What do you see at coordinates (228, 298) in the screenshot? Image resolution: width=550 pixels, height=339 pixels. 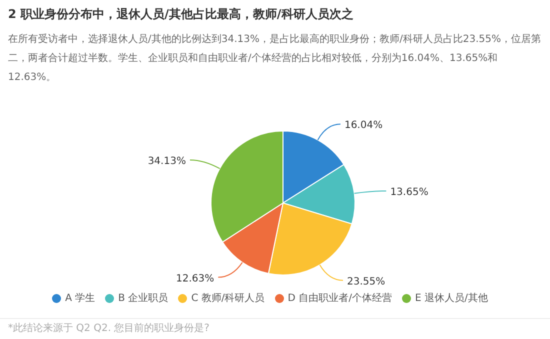 I see `legend-label: C 教师/科研人员` at bounding box center [228, 298].